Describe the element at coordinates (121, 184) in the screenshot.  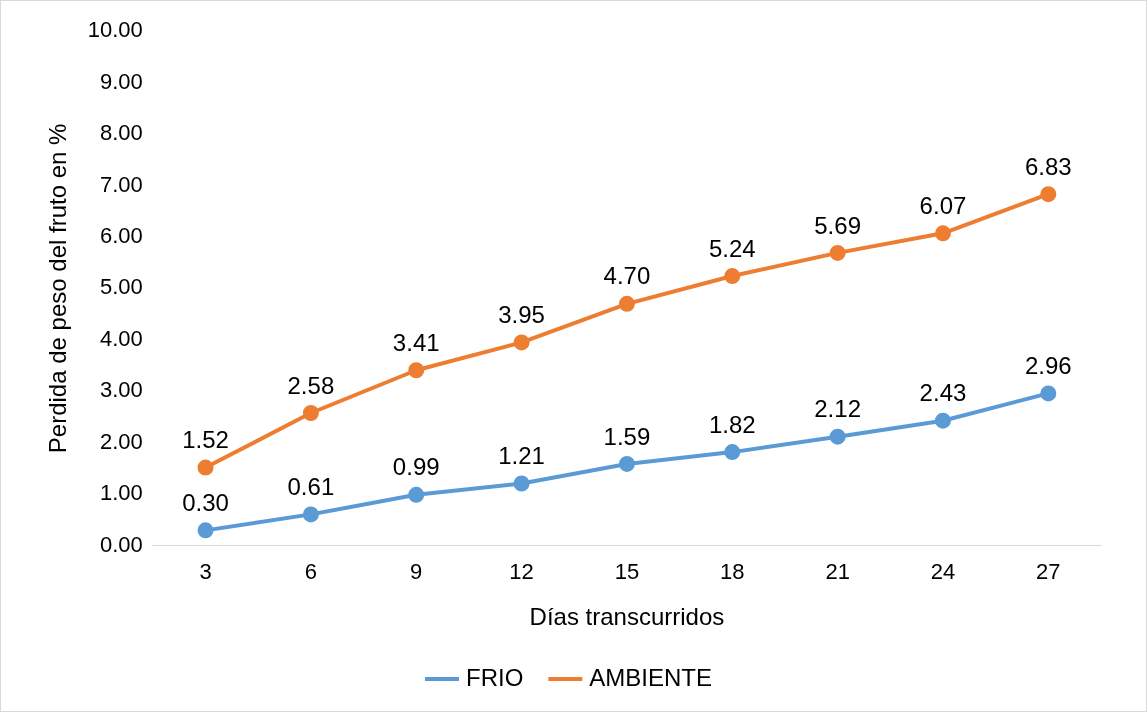
I see `y-tick-label: 7.00` at that location.